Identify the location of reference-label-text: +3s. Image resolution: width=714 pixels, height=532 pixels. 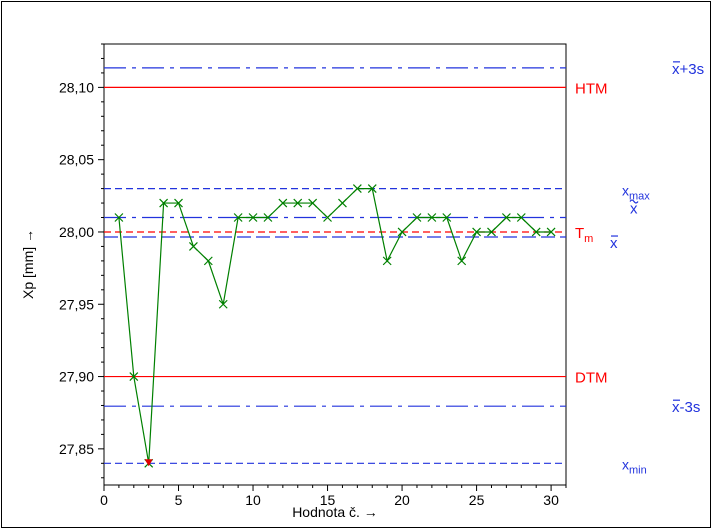
(692, 69).